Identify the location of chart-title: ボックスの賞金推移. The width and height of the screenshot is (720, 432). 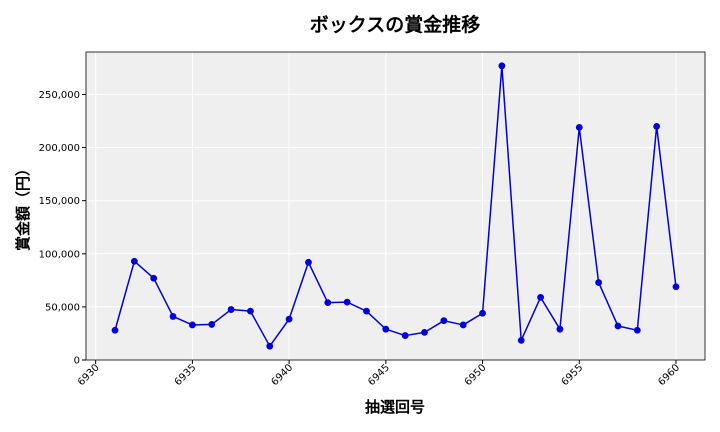
(395, 24).